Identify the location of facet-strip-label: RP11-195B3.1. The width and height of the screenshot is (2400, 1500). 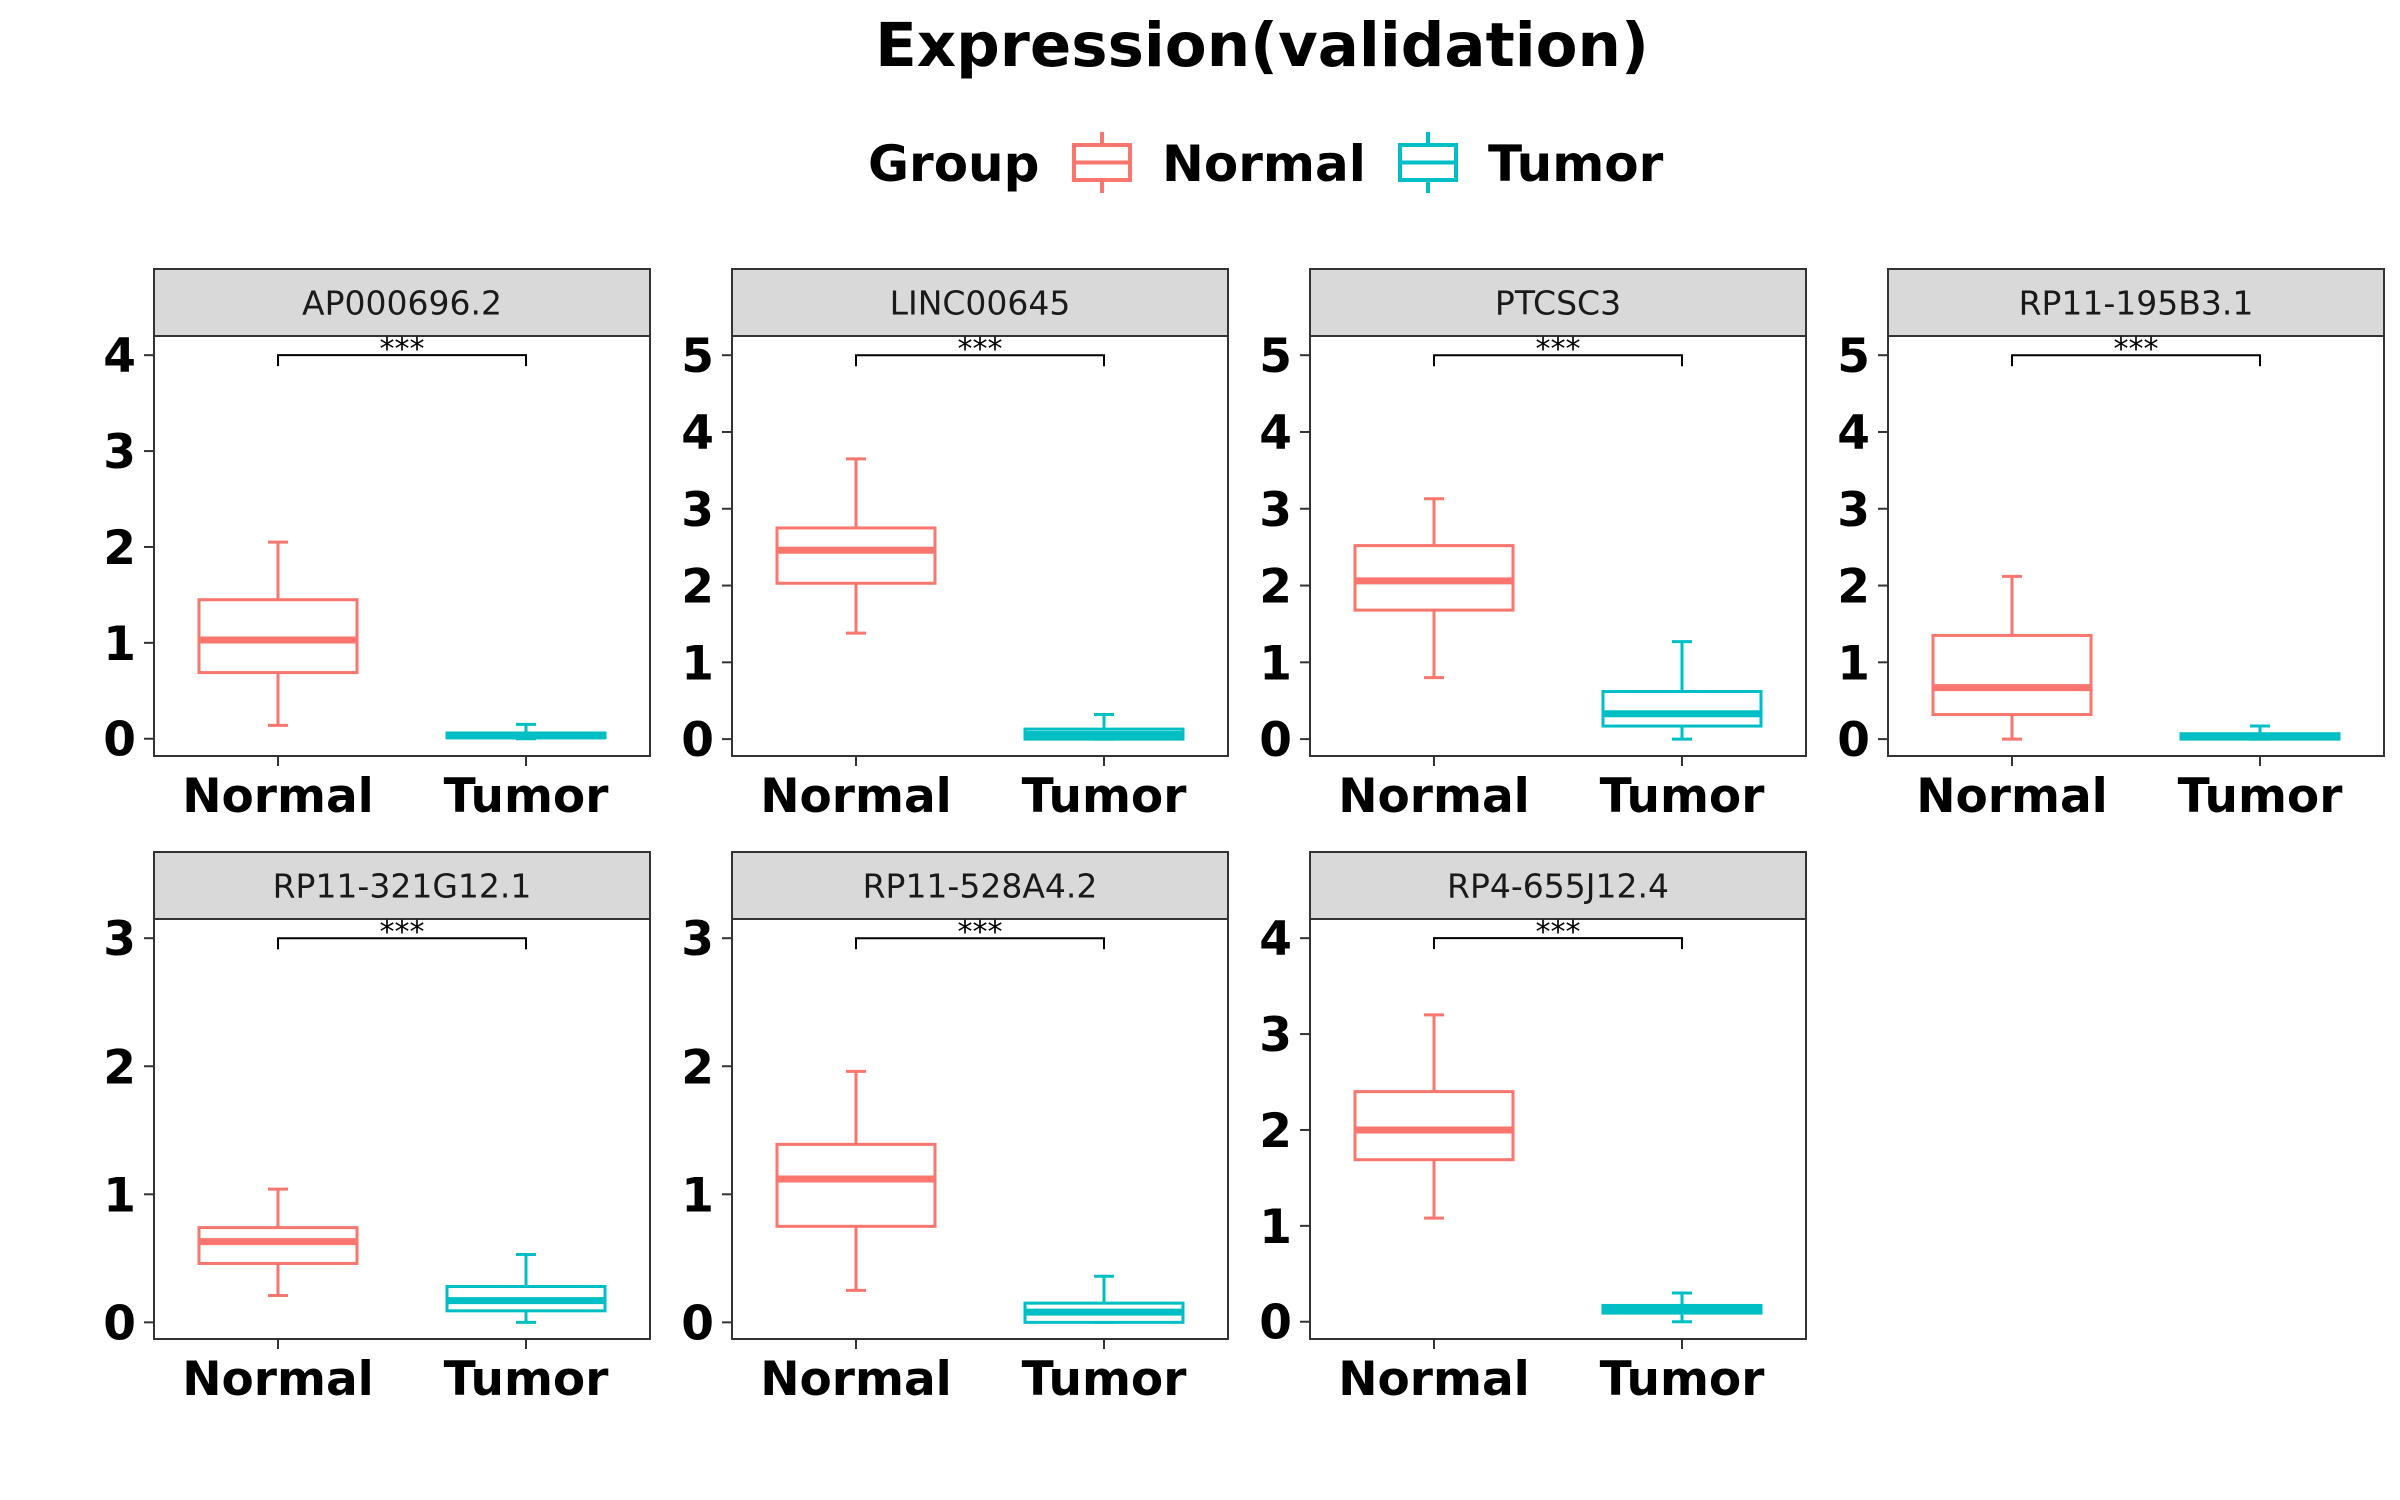
(2136, 303).